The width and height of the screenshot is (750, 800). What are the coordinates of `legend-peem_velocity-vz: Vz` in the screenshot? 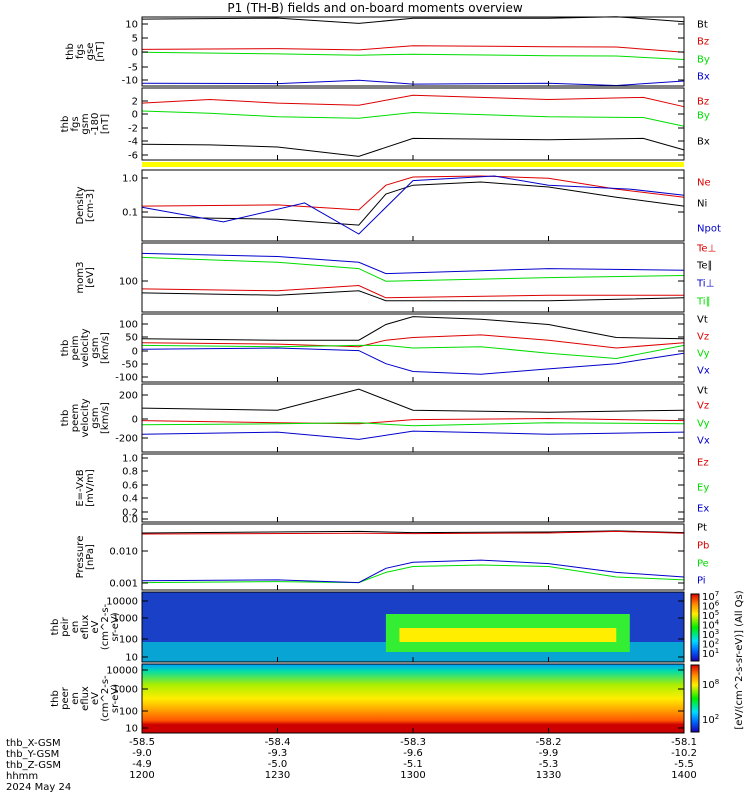 It's located at (703, 406).